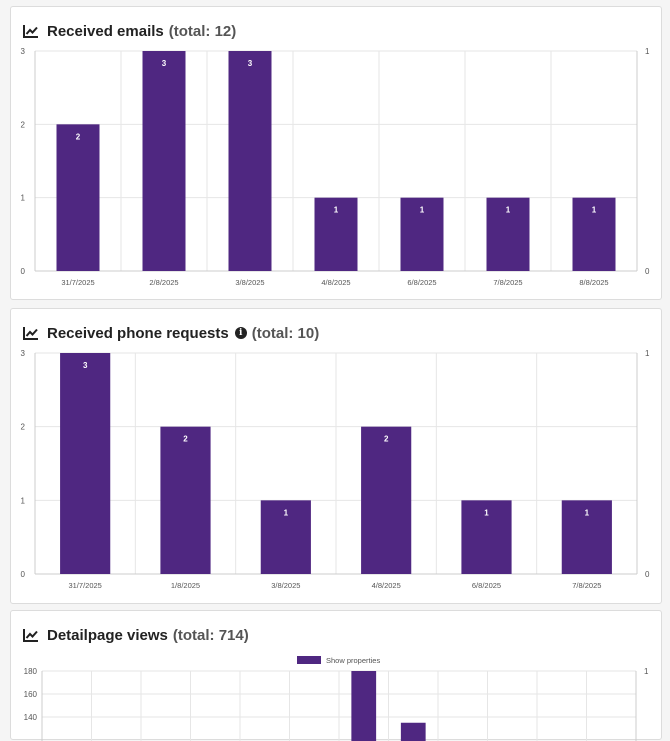 The height and width of the screenshot is (741, 670). What do you see at coordinates (107, 635) in the screenshot?
I see `card-title: Detailpage views` at bounding box center [107, 635].